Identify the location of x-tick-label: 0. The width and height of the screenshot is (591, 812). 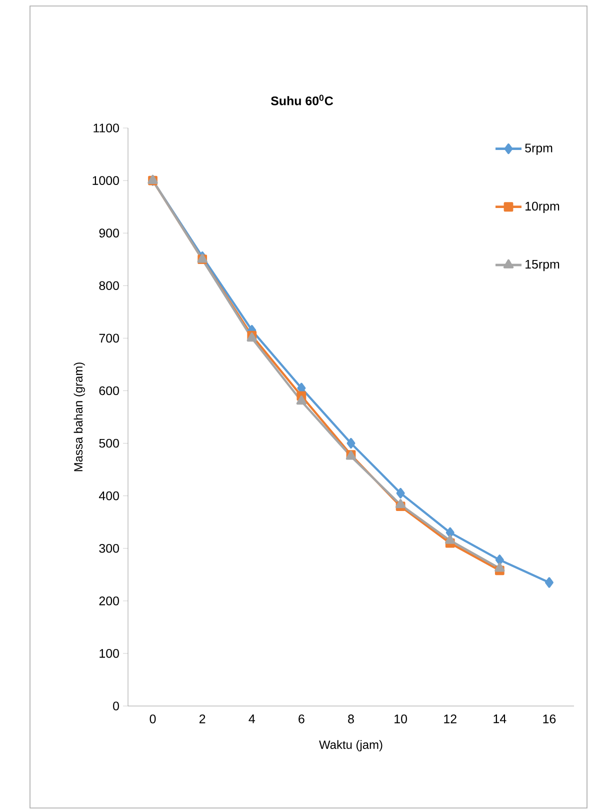
(153, 719).